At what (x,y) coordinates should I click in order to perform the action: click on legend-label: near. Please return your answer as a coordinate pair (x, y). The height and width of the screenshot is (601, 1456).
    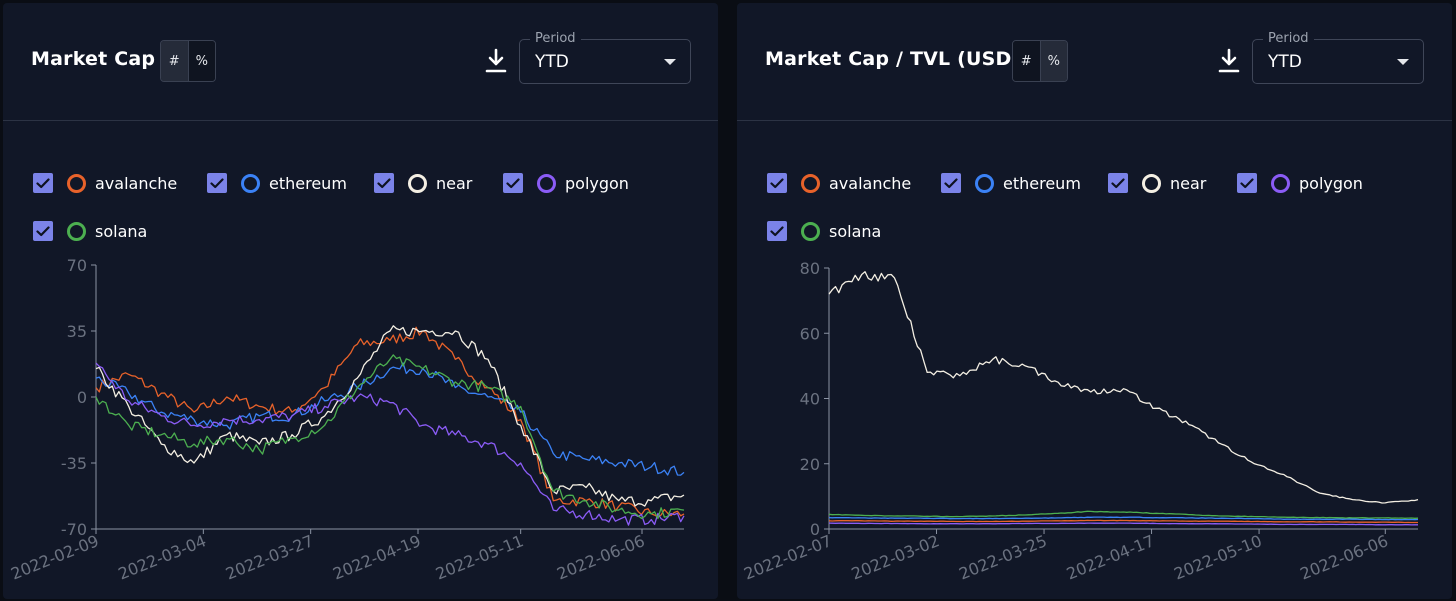
    Looking at the image, I should click on (454, 183).